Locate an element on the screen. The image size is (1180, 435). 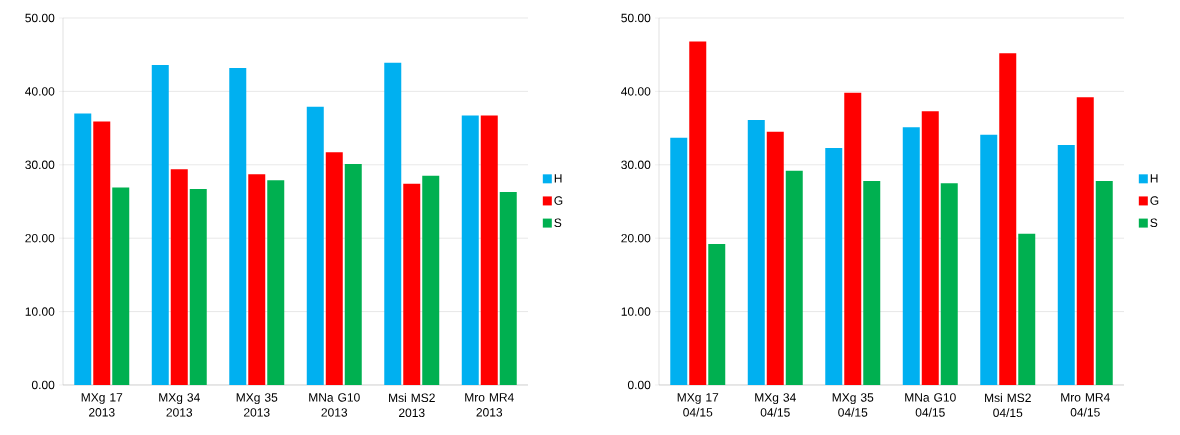
x-tick-label: MNa G10 04/15 is located at coordinates (930, 405).